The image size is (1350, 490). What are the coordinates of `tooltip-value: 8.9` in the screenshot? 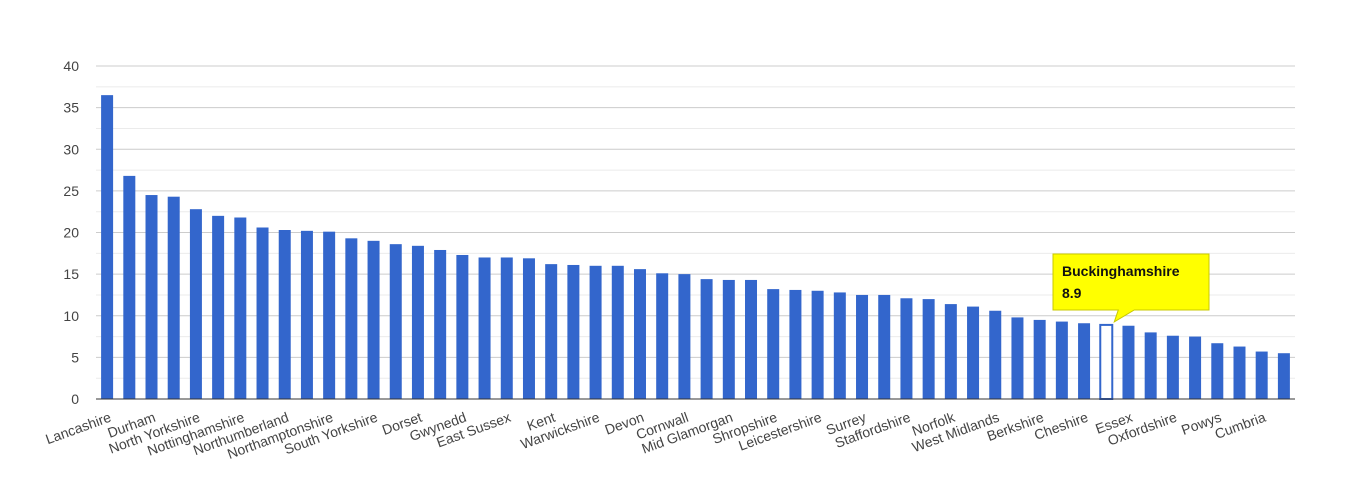 It's located at (1072, 293).